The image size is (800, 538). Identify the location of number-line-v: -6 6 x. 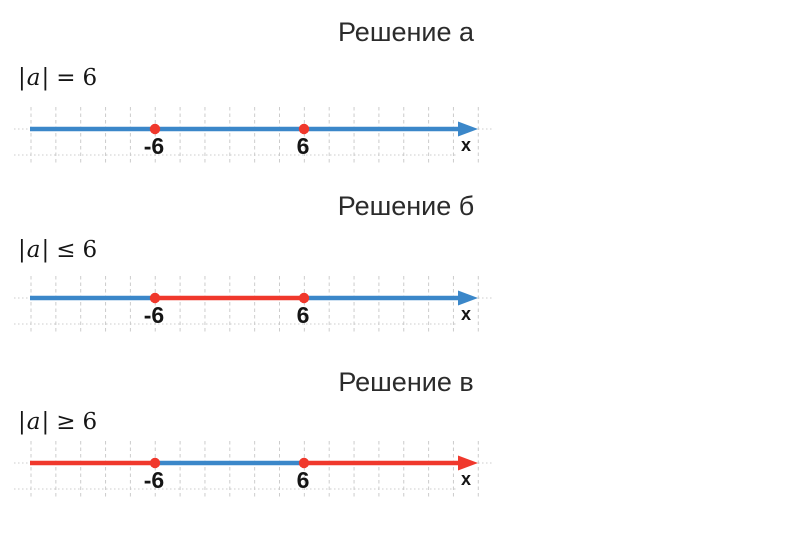
(253, 469).